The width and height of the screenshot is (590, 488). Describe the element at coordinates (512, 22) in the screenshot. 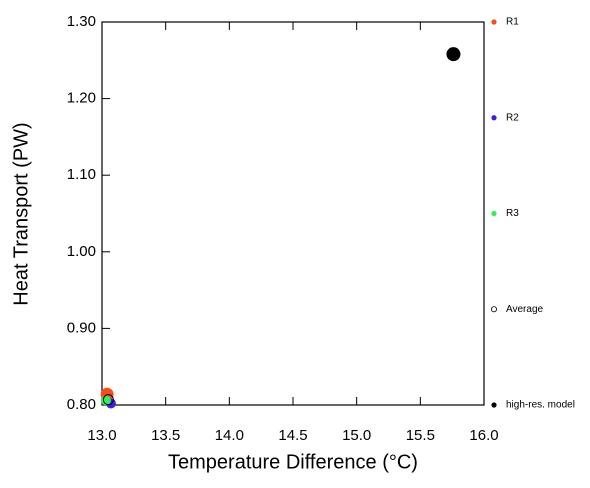

I see `legend-label: R1` at that location.